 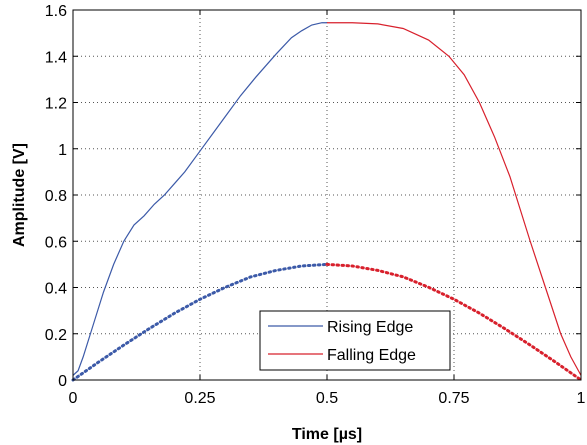 What do you see at coordinates (56, 104) in the screenshot?
I see `y-tick-label: 1.2` at bounding box center [56, 104].